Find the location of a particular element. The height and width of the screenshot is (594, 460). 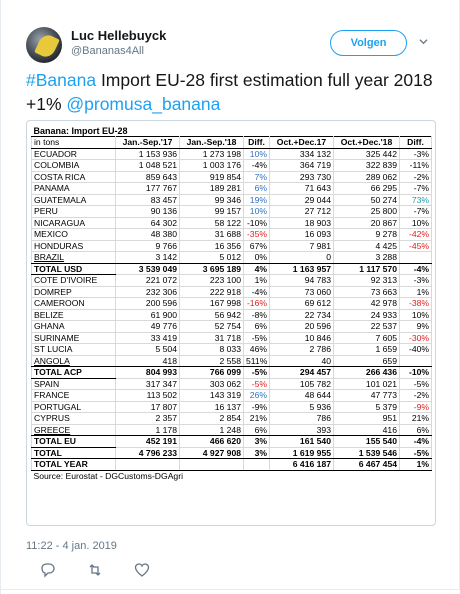

row-label: PORTUGAL is located at coordinates (73, 406).